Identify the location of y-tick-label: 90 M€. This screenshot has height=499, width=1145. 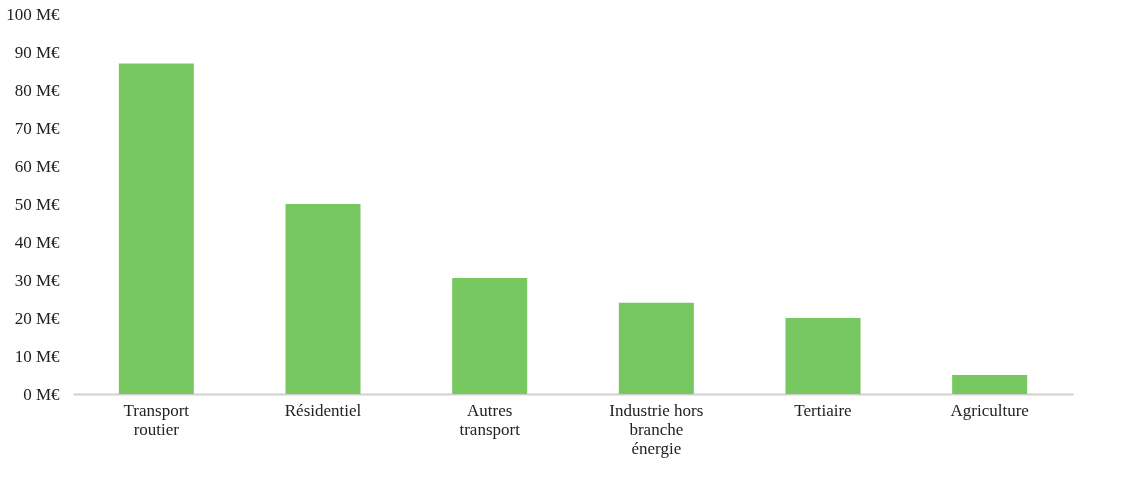
(37, 52).